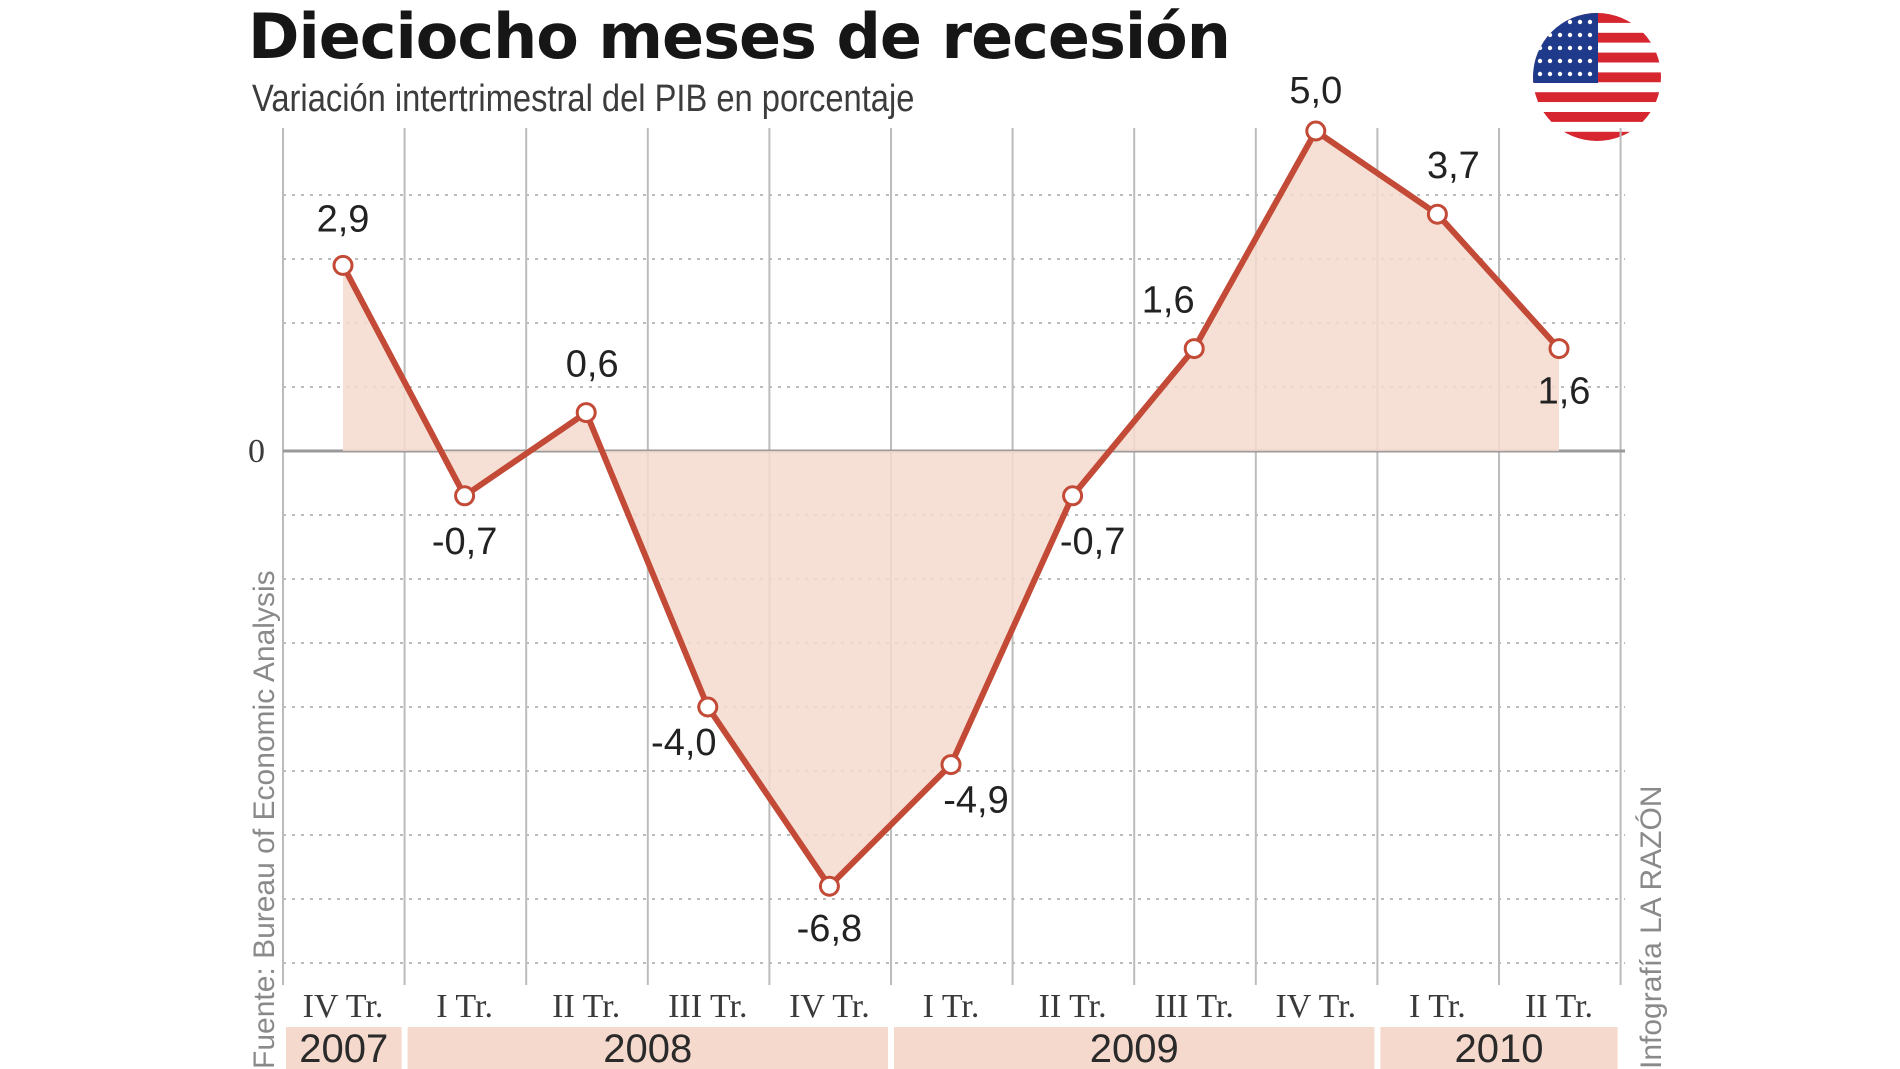 The height and width of the screenshot is (1069, 1900). What do you see at coordinates (592, 365) in the screenshot?
I see `data-label: 0,6` at bounding box center [592, 365].